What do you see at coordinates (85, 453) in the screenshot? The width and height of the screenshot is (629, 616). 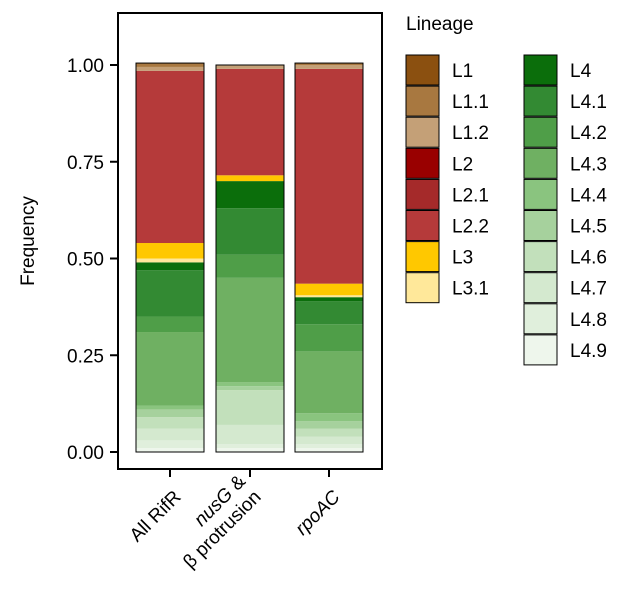 I see `y-tick-label: 0.00` at bounding box center [85, 453].